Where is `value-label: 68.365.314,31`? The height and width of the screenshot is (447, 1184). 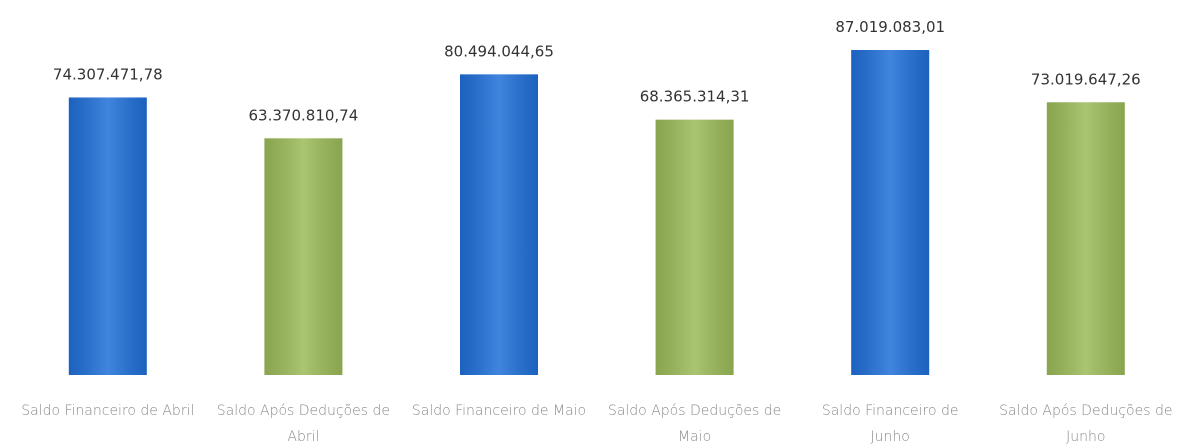
value-label: 68.365.314,31 is located at coordinates (695, 97).